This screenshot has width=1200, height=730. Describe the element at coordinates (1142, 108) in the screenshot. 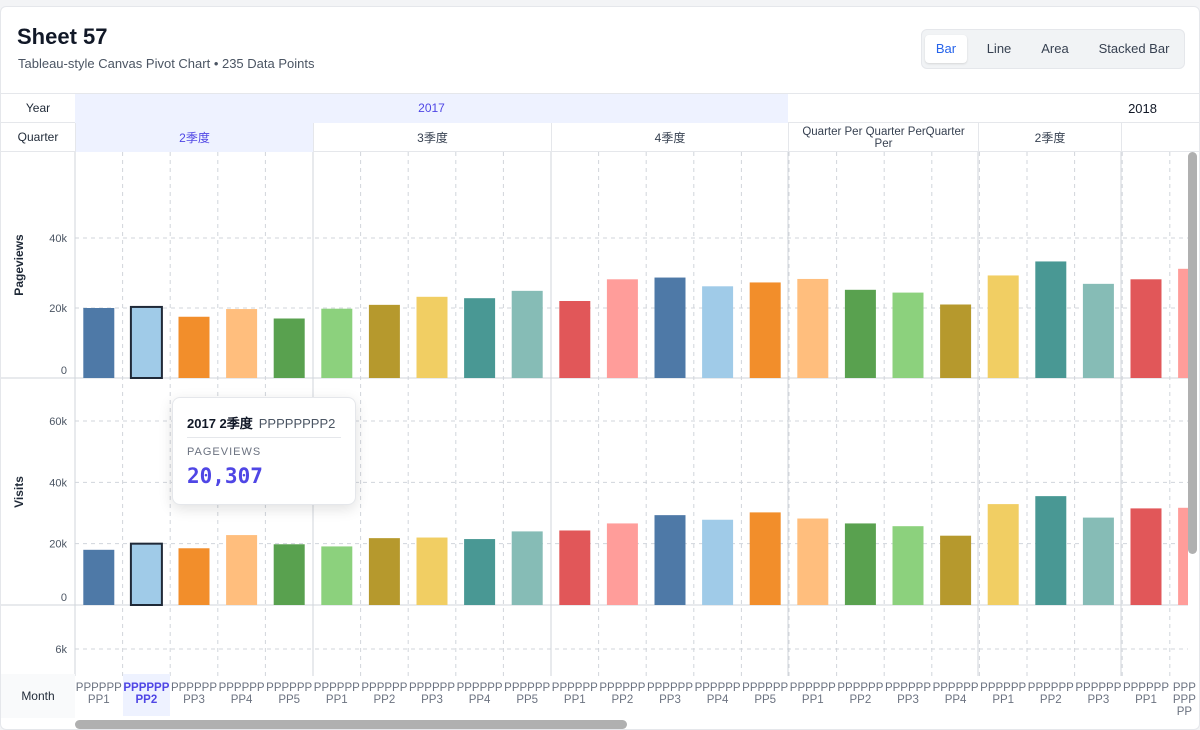

I see `year-header-2018: 2018` at that location.